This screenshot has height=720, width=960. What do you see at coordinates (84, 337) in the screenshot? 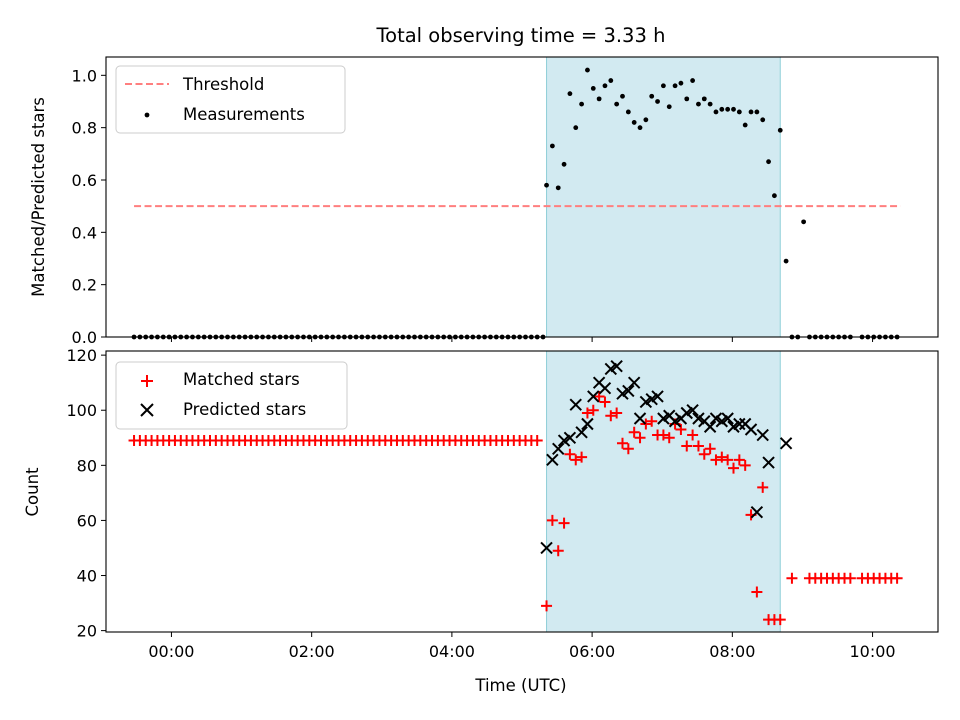
I see `y-tick-label: 0.0` at bounding box center [84, 337].